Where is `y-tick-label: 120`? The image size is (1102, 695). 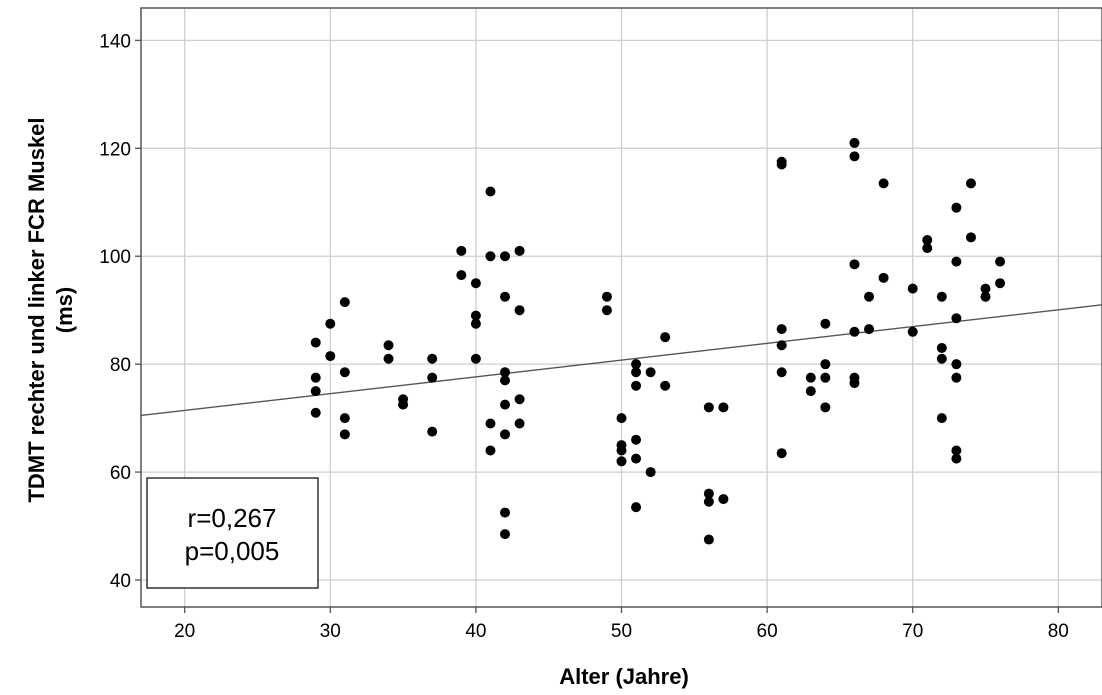
y-tick-label: 120 is located at coordinates (115, 149).